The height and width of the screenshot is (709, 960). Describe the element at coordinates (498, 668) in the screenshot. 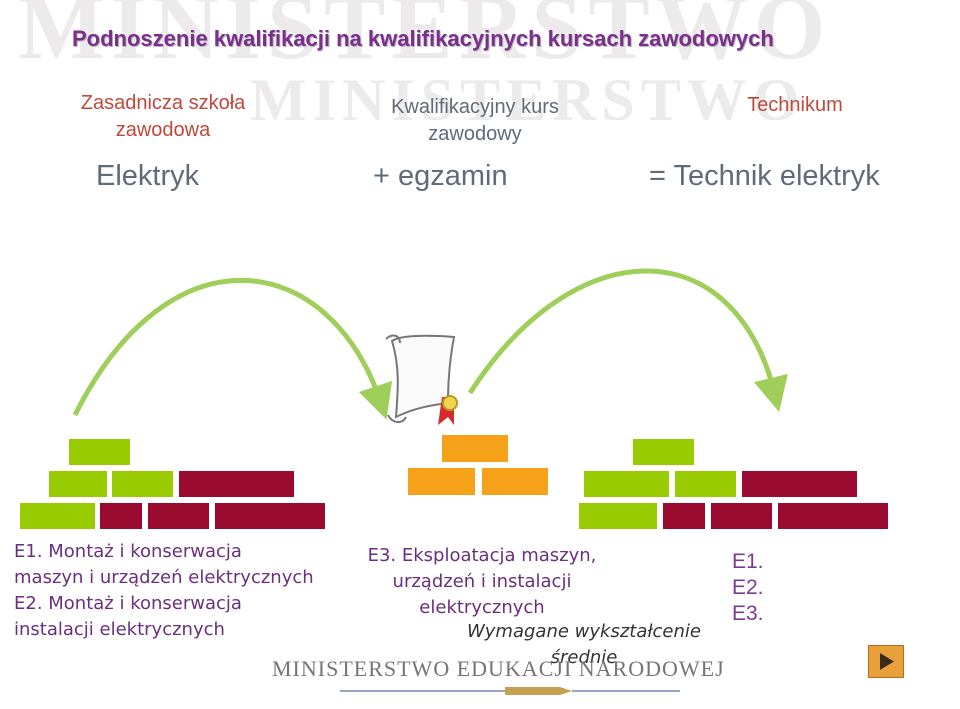

I see `footer-logo-text: MINISTERSTWO EDUKACJI NARODOWEJ` at that location.